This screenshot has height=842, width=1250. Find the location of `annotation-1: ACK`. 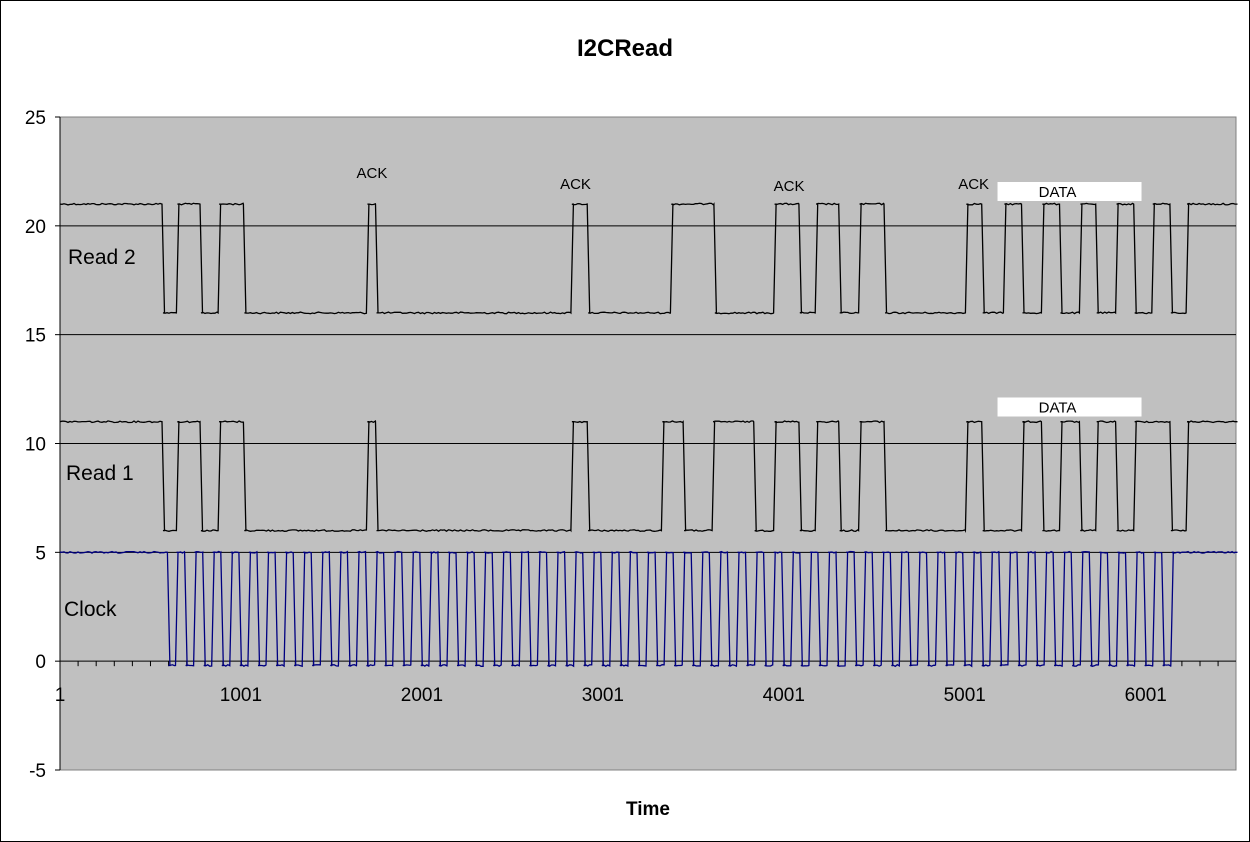

annotation-1: ACK is located at coordinates (575, 184).